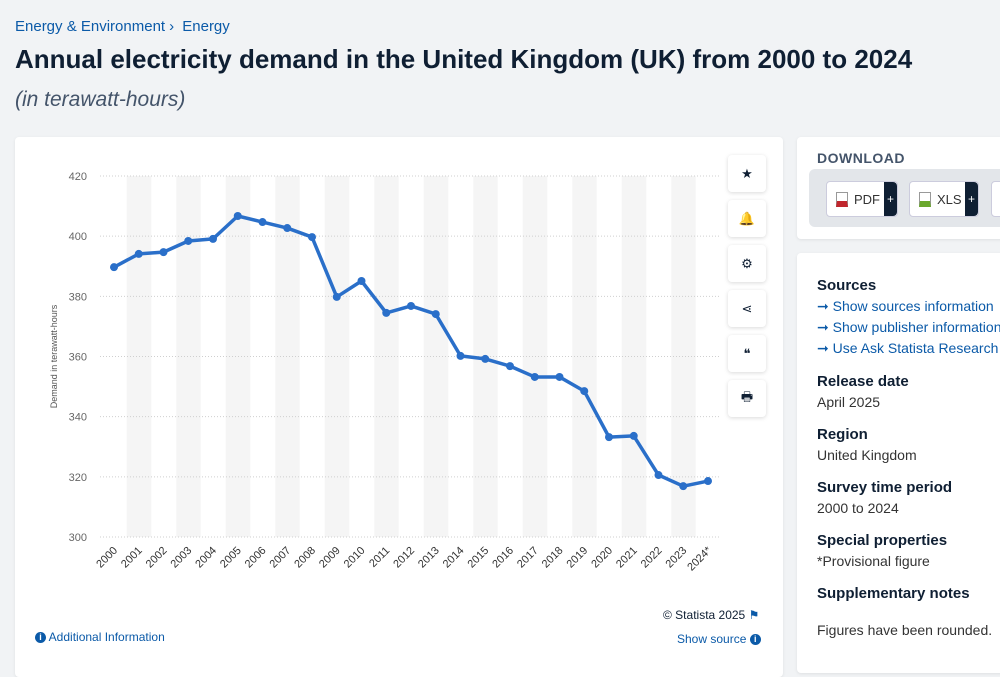 The height and width of the screenshot is (677, 1000). Describe the element at coordinates (206, 558) in the screenshot. I see `x-tick-label: 2004` at that location.